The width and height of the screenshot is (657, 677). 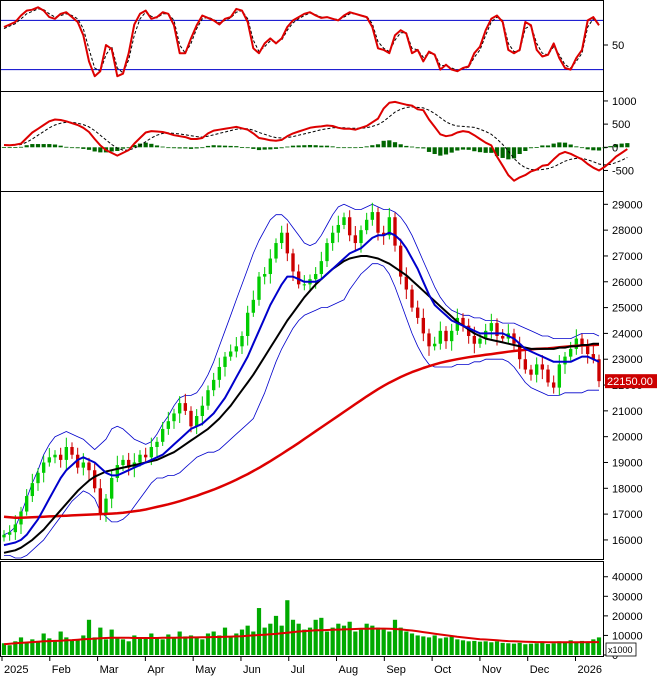 I want to click on macd-axis-tick-label: 0, so click(x=615, y=148).